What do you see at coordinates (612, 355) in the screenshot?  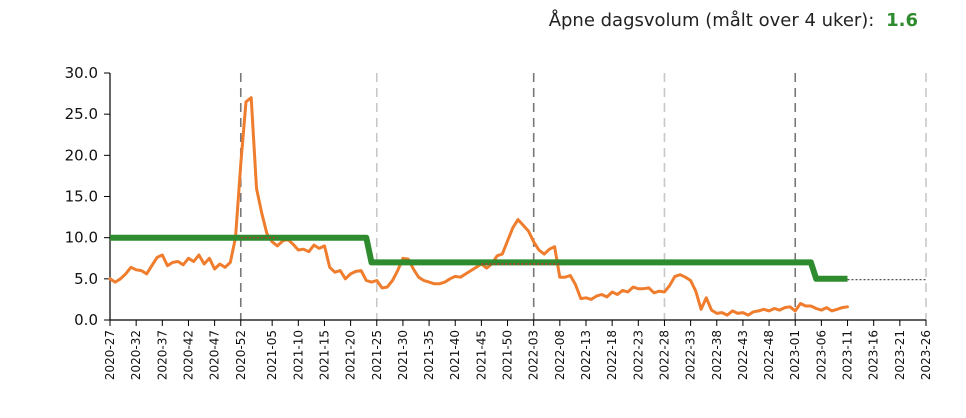 I see `x-tick-label-2022-18: 2022-18` at bounding box center [612, 355].